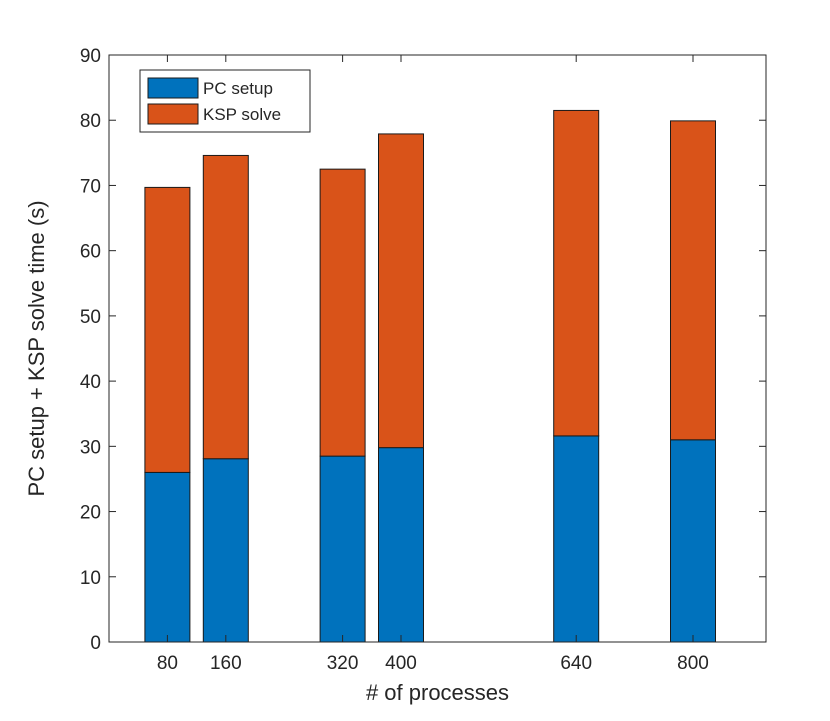 This screenshot has height=721, width=830. Describe the element at coordinates (576, 663) in the screenshot. I see `x-tick-label: 640` at that location.